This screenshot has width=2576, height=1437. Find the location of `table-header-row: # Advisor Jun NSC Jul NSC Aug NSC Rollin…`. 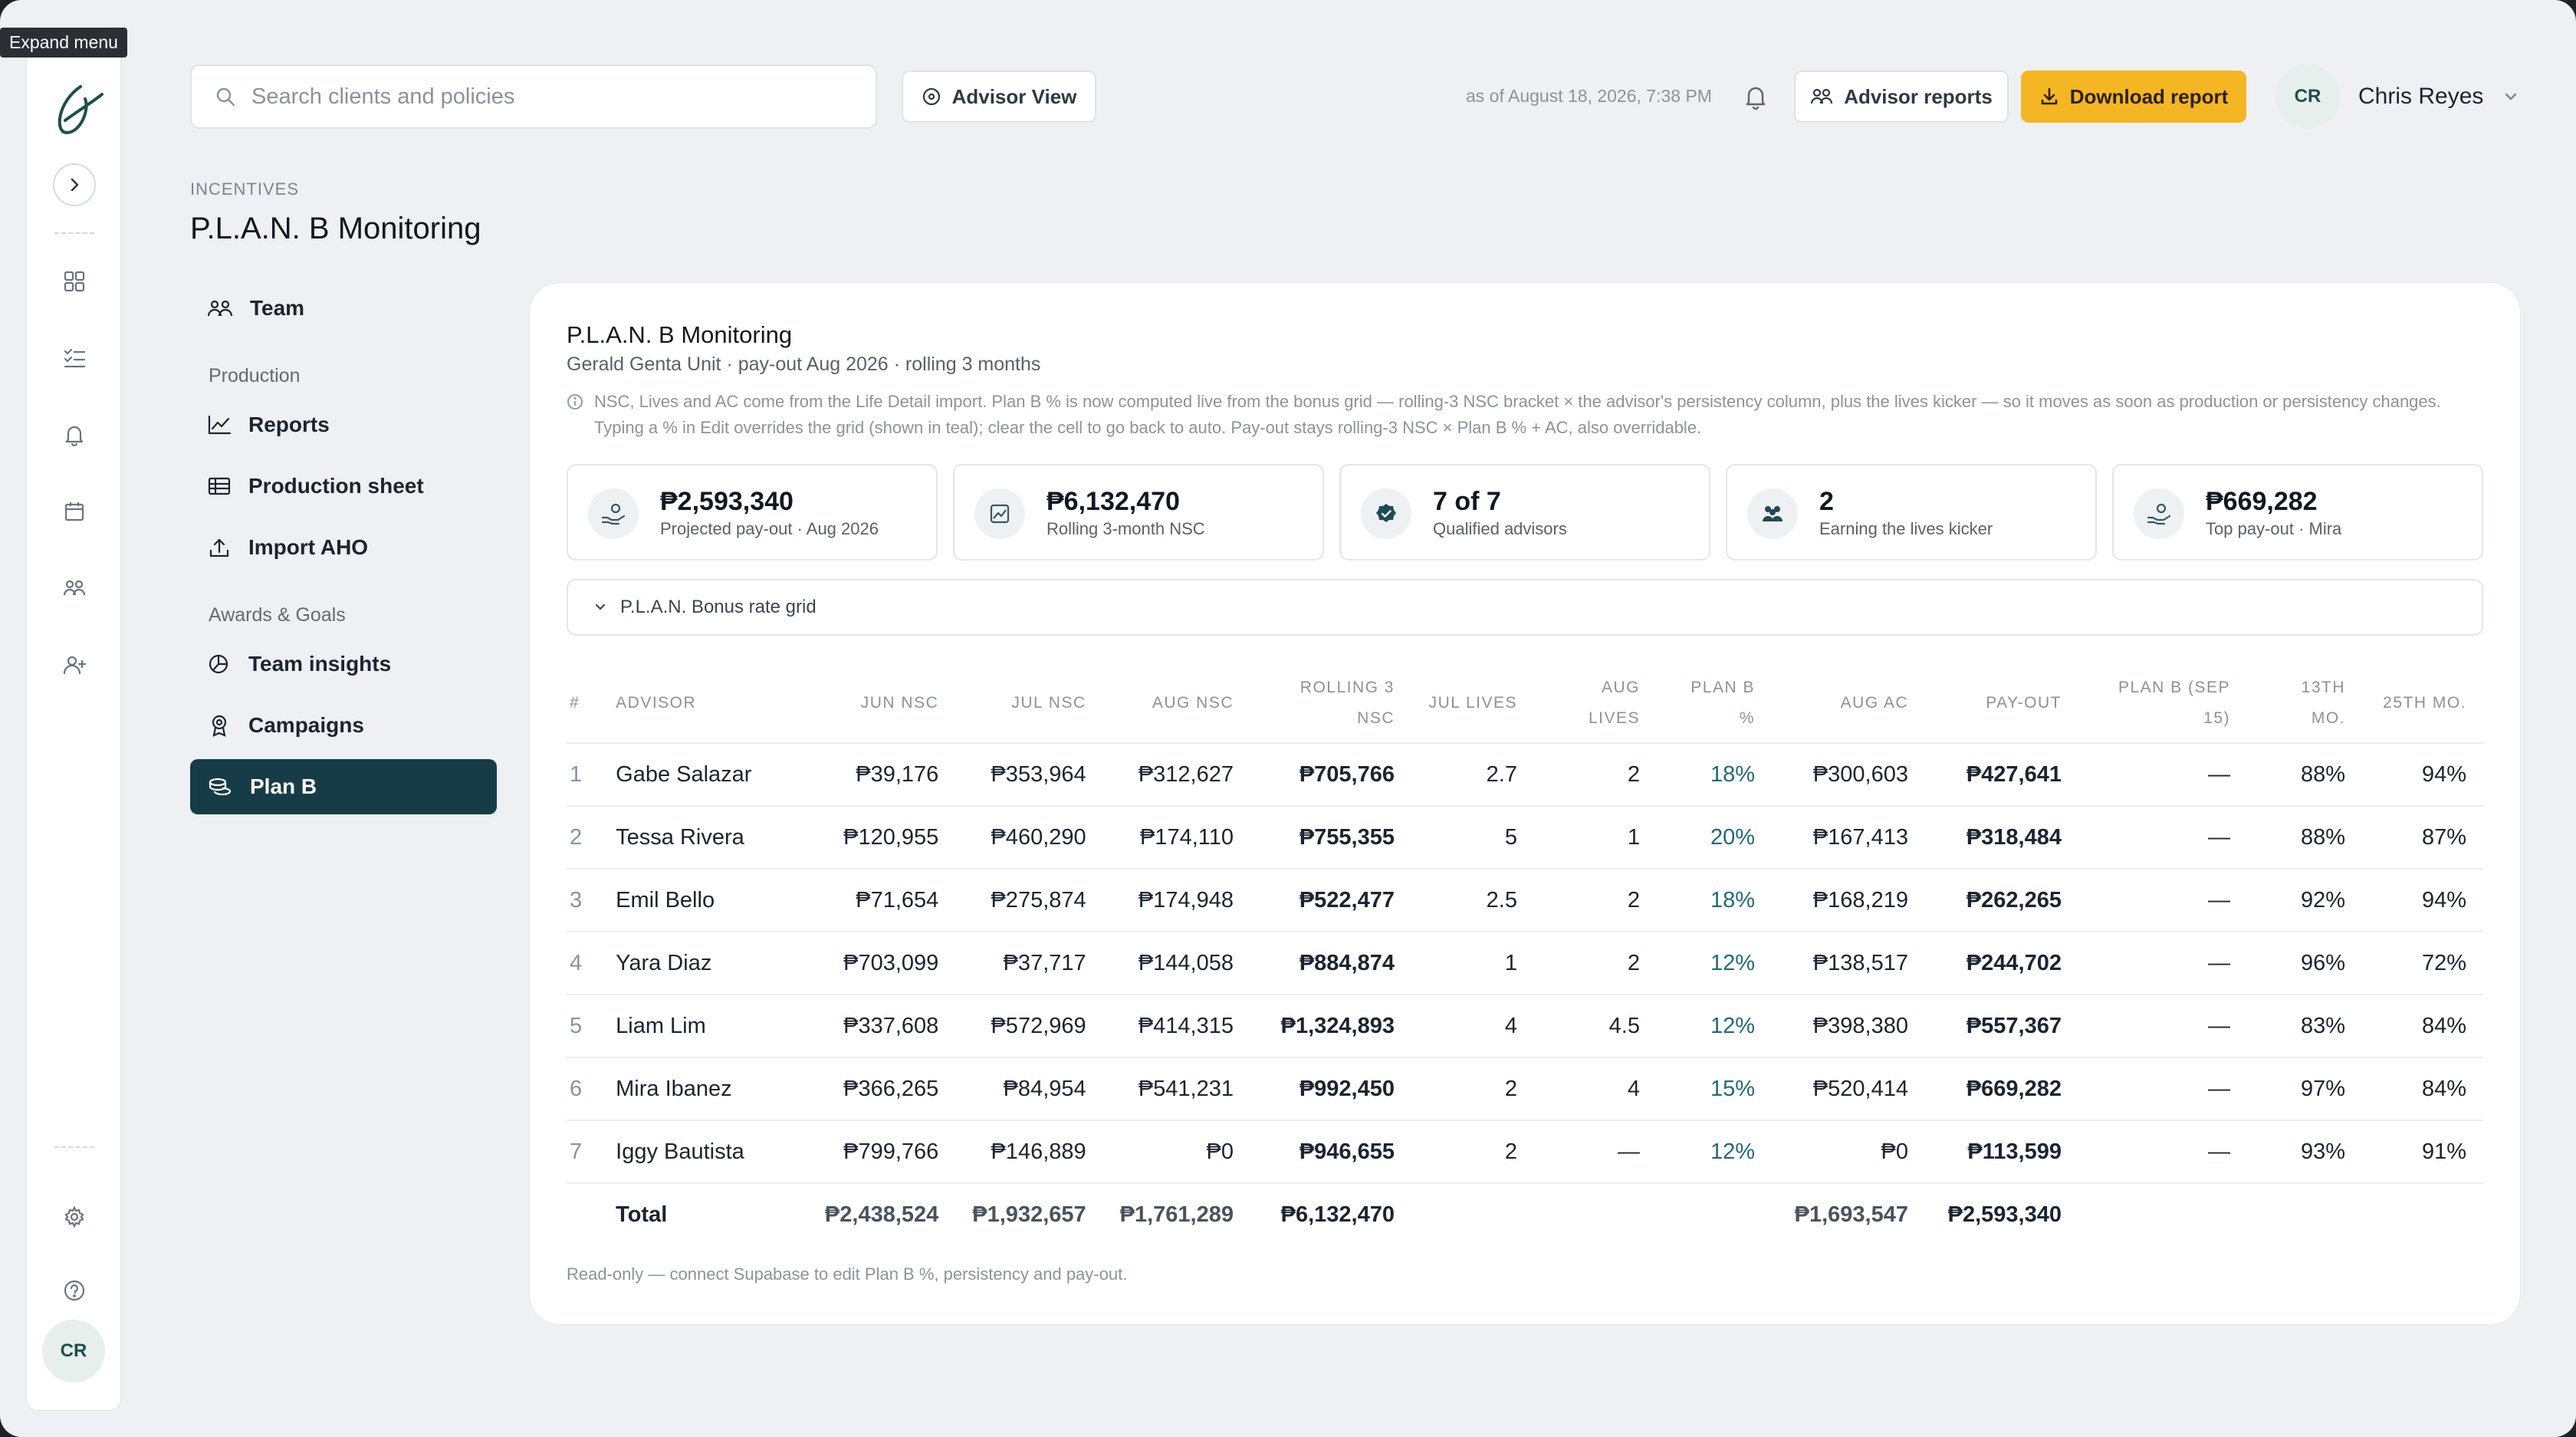

table-header-row: # Advisor Jun NSC Jul NSC Aug NSC Rollin… is located at coordinates (1525, 703).